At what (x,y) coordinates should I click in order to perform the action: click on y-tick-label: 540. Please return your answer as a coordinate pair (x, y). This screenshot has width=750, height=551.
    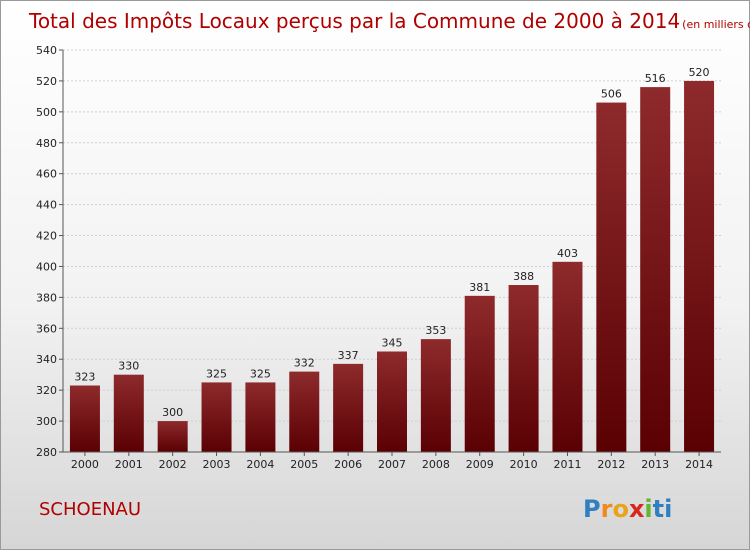
    Looking at the image, I should click on (46, 50).